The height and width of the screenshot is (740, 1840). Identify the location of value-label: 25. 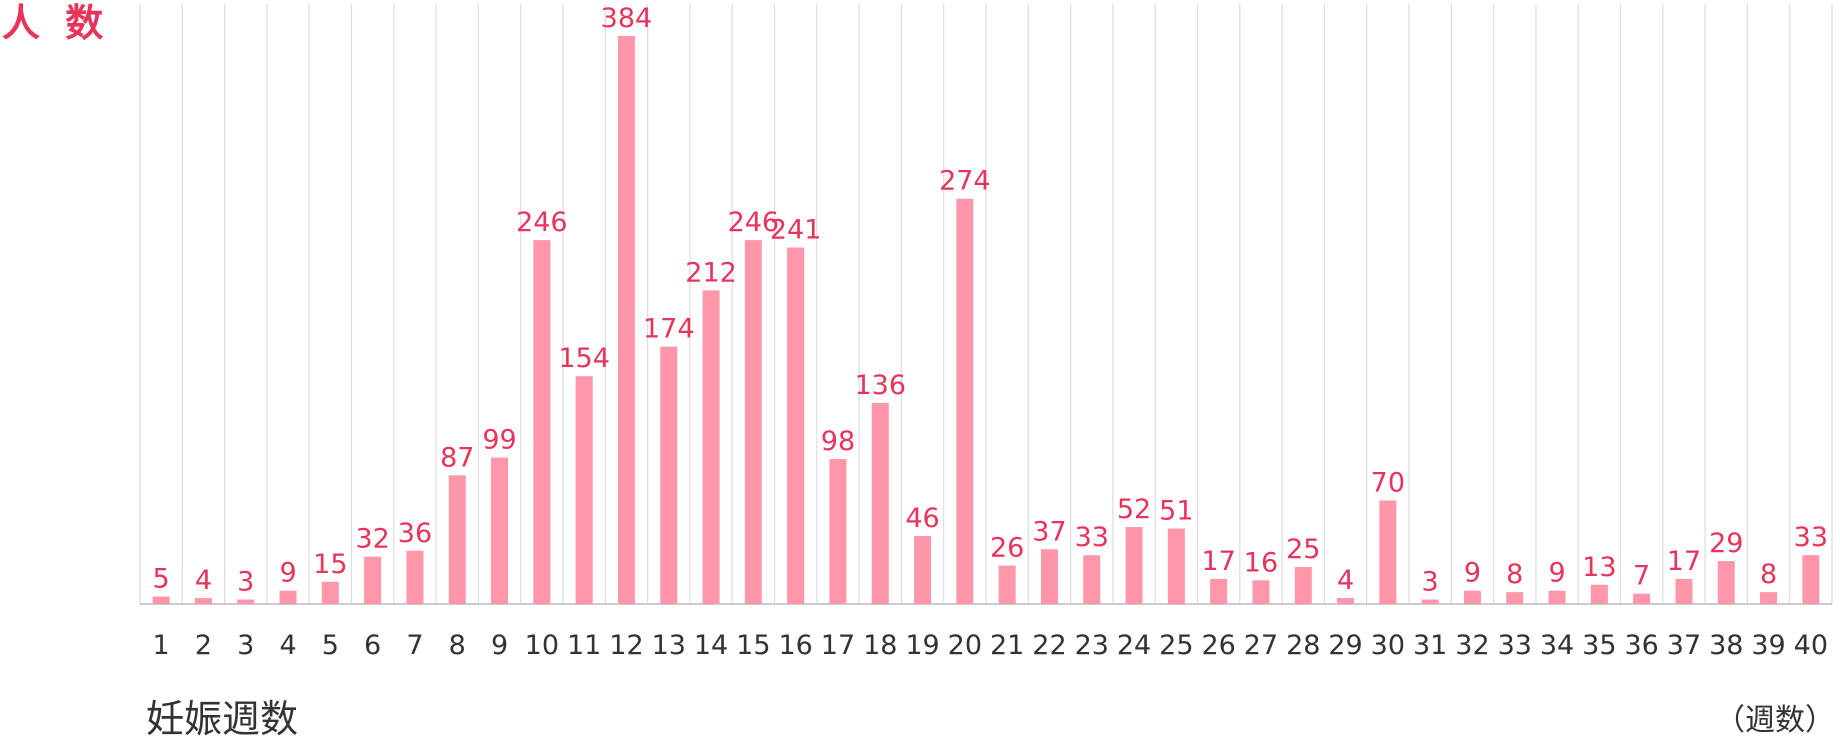
(1303, 549).